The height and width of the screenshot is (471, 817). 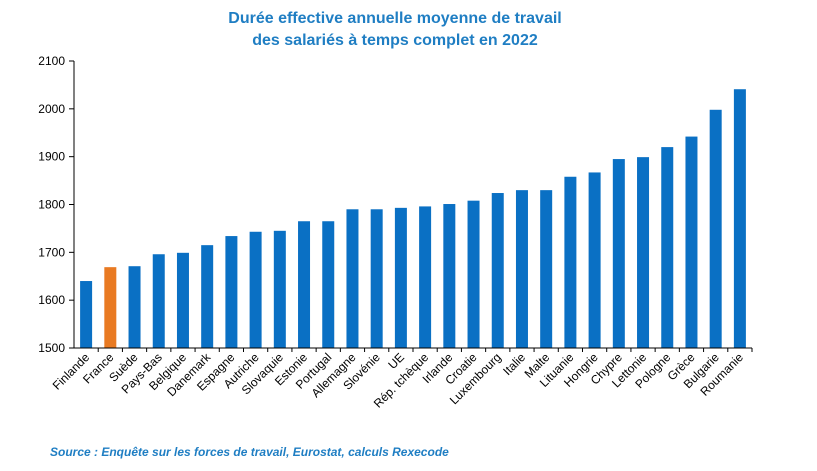 What do you see at coordinates (51, 252) in the screenshot?
I see `y-tick-label: 1700` at bounding box center [51, 252].